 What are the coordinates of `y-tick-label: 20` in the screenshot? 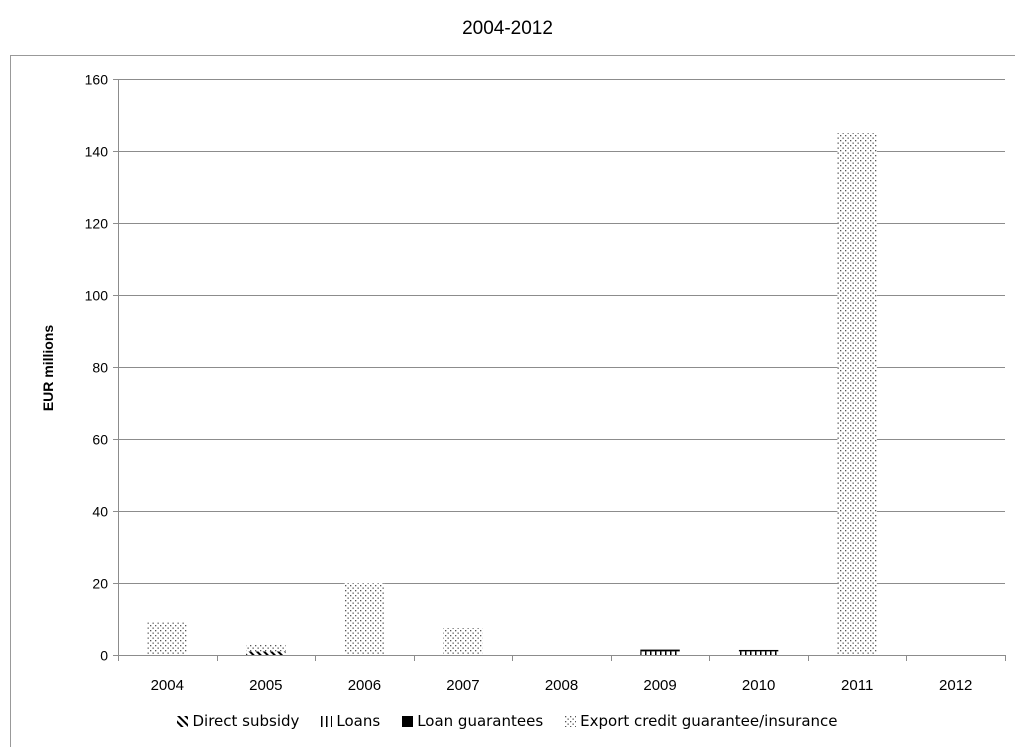 It's located at (100, 584).